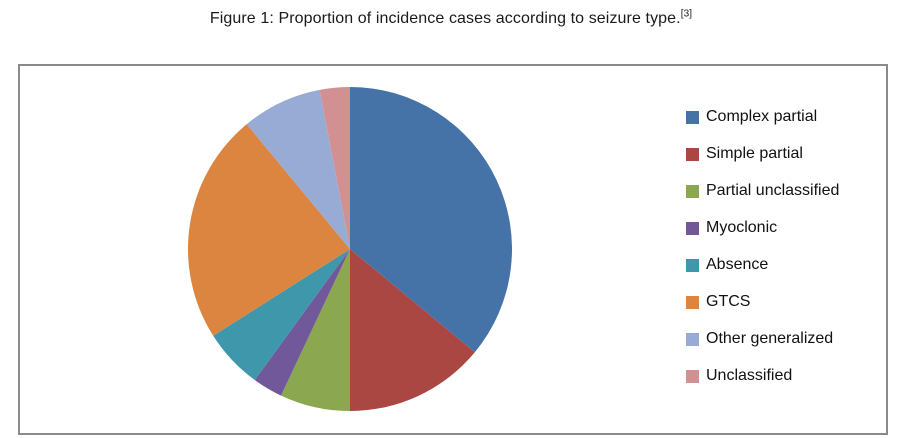 The image size is (902, 438). I want to click on legend-item-complex-partial: Complex partial, so click(762, 117).